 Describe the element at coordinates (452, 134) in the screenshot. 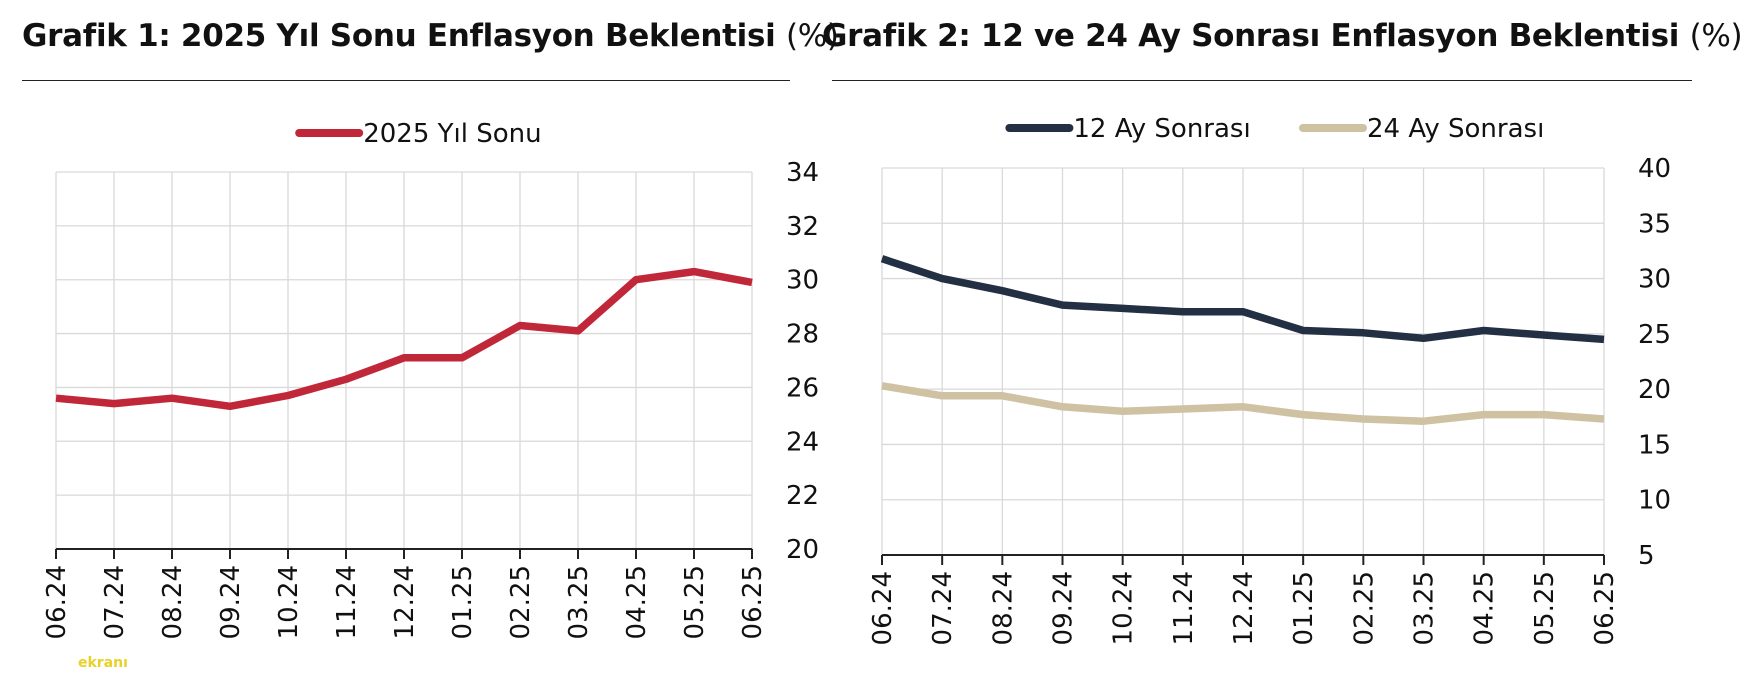

I see `legend-label: 2025 Yıl Sonu` at that location.